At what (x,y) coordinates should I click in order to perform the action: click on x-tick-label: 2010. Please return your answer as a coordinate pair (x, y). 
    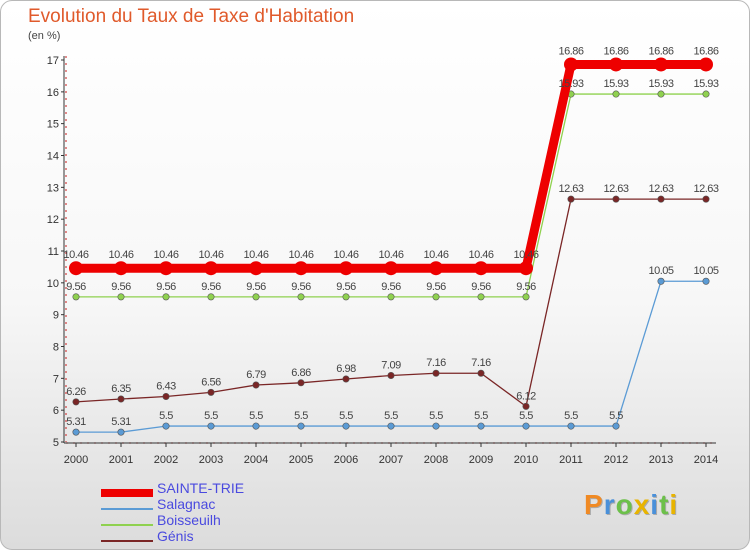
    Looking at the image, I should click on (526, 460).